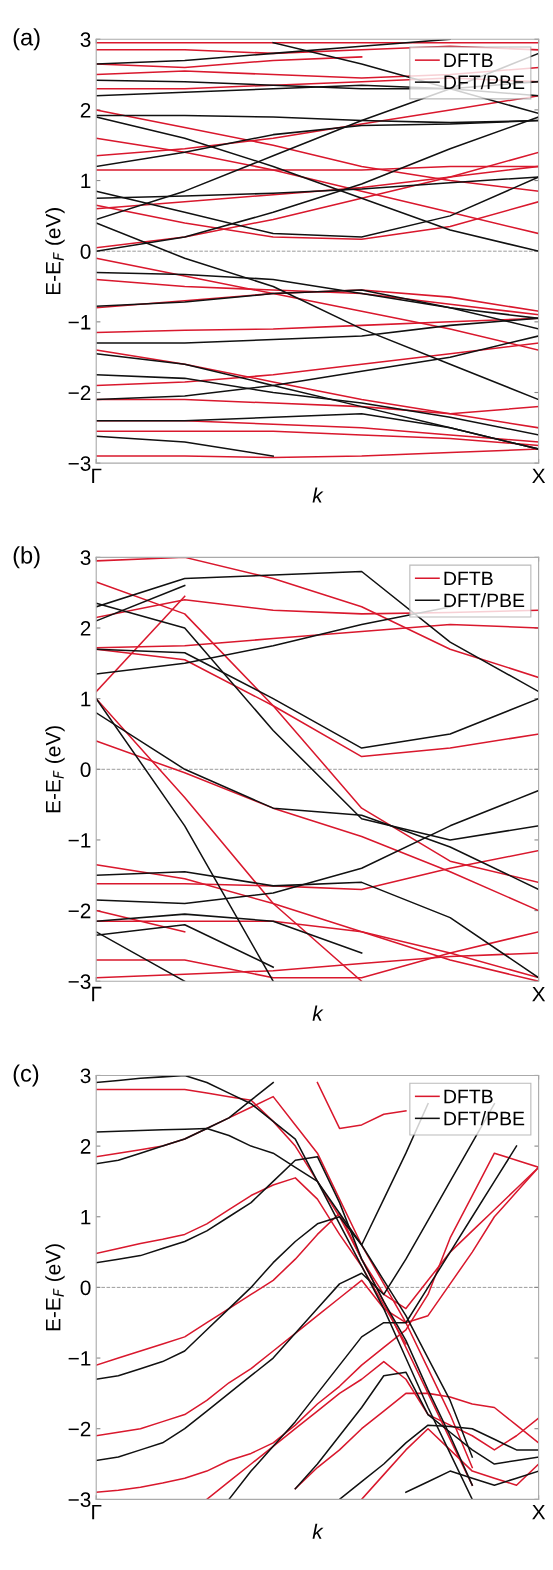  What do you see at coordinates (26, 557) in the screenshot?
I see `chart-title: (b)` at bounding box center [26, 557].